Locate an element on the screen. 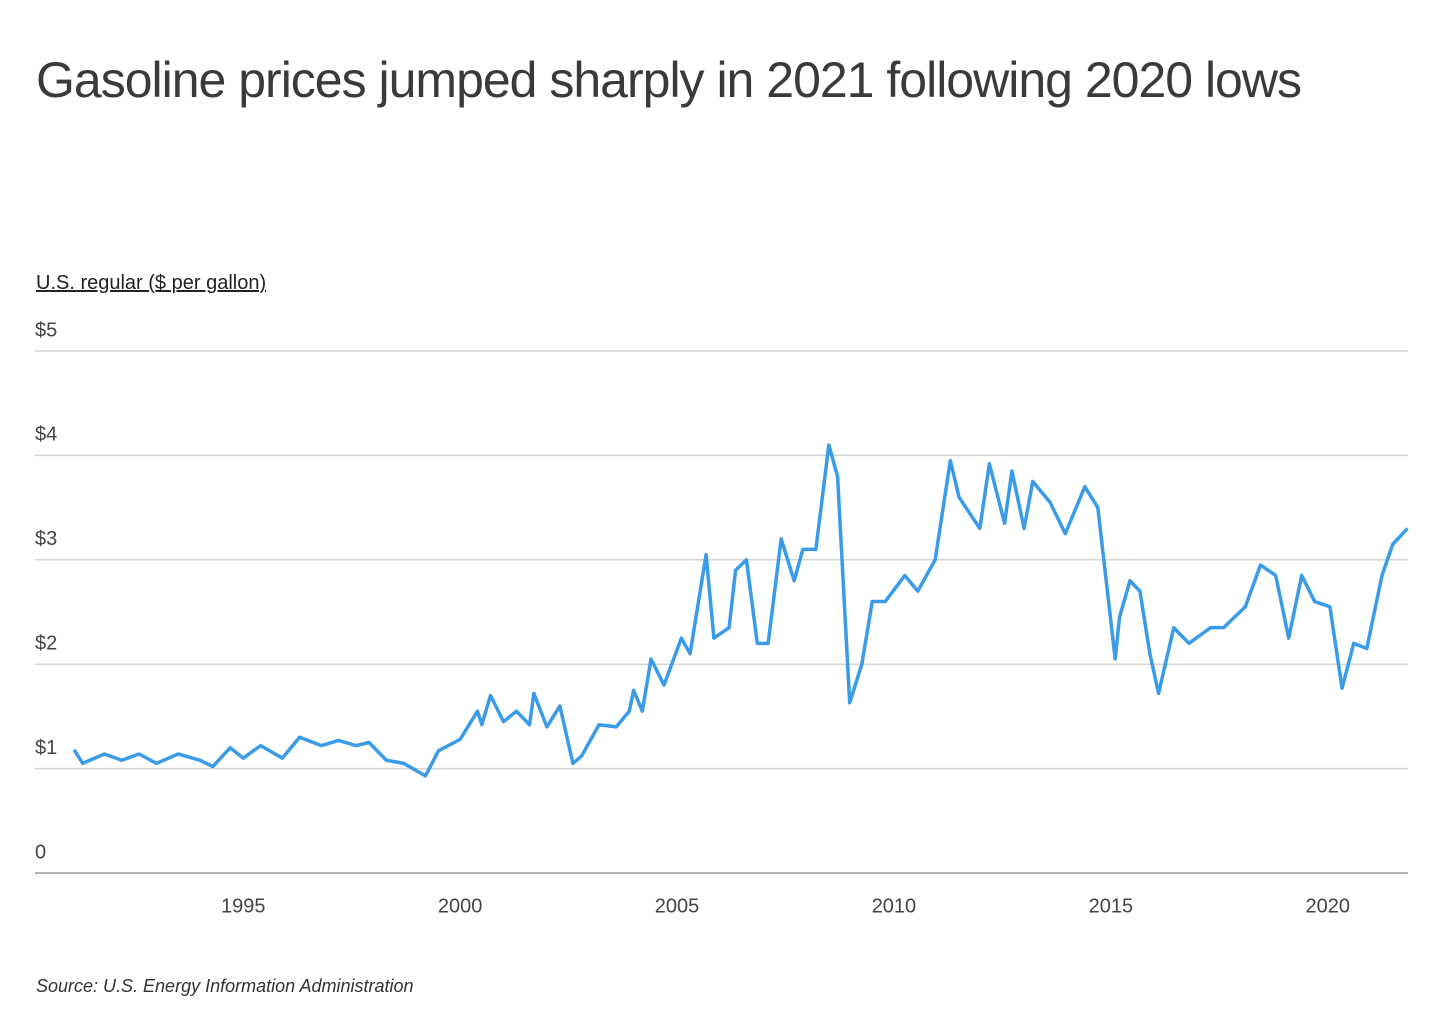 Image resolution: width=1450 pixels, height=1012 pixels. x-tick-label: 1995 is located at coordinates (243, 906).